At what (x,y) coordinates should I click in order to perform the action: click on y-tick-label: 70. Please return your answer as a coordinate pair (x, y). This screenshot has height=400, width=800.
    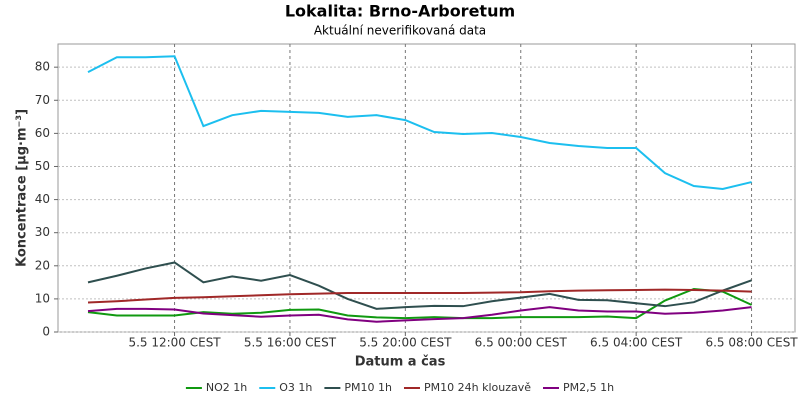
    Looking at the image, I should click on (42, 100).